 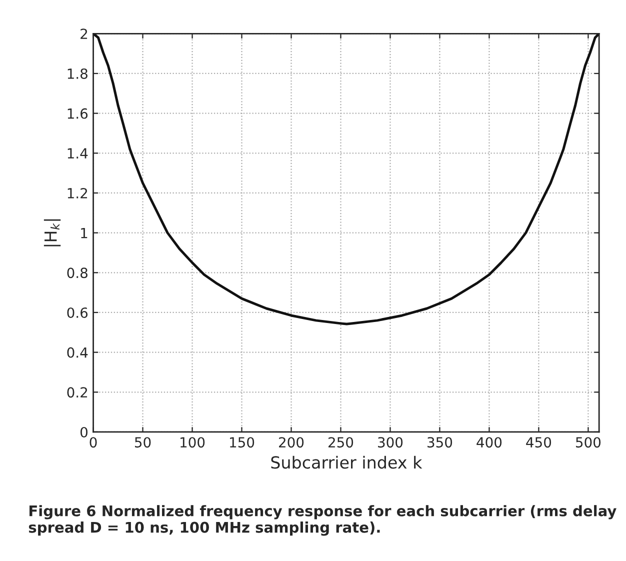 I want to click on y-tick-label: 1.8, so click(x=78, y=73).